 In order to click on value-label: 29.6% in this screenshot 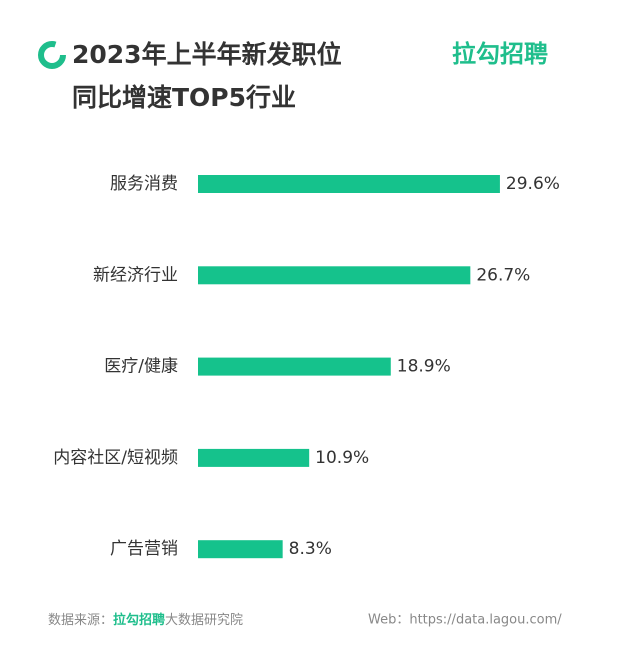, I will do `click(533, 184)`.